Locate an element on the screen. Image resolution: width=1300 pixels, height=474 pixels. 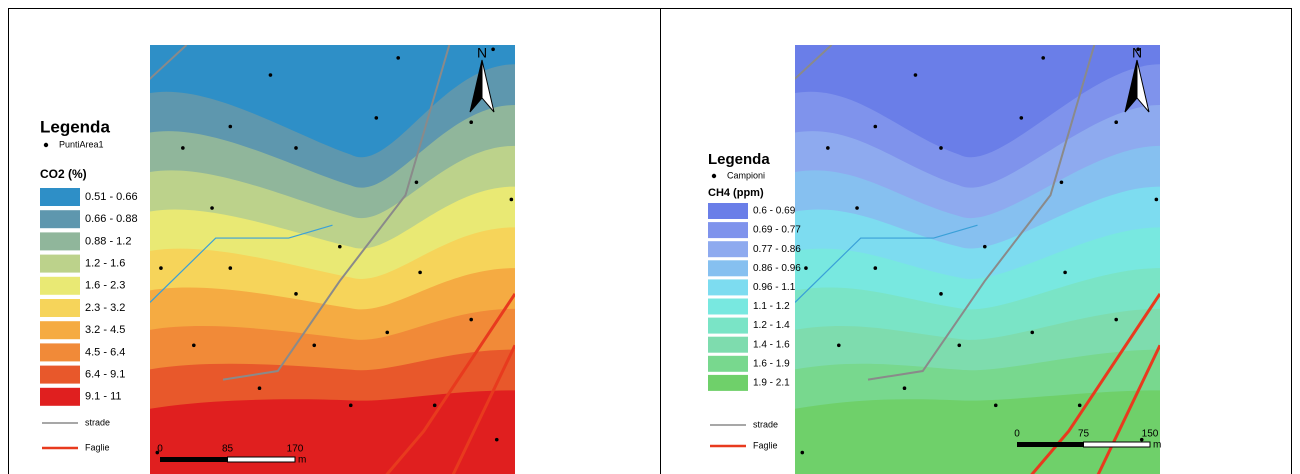
legend-label: 0.66 - 0.88 is located at coordinates (111, 219).